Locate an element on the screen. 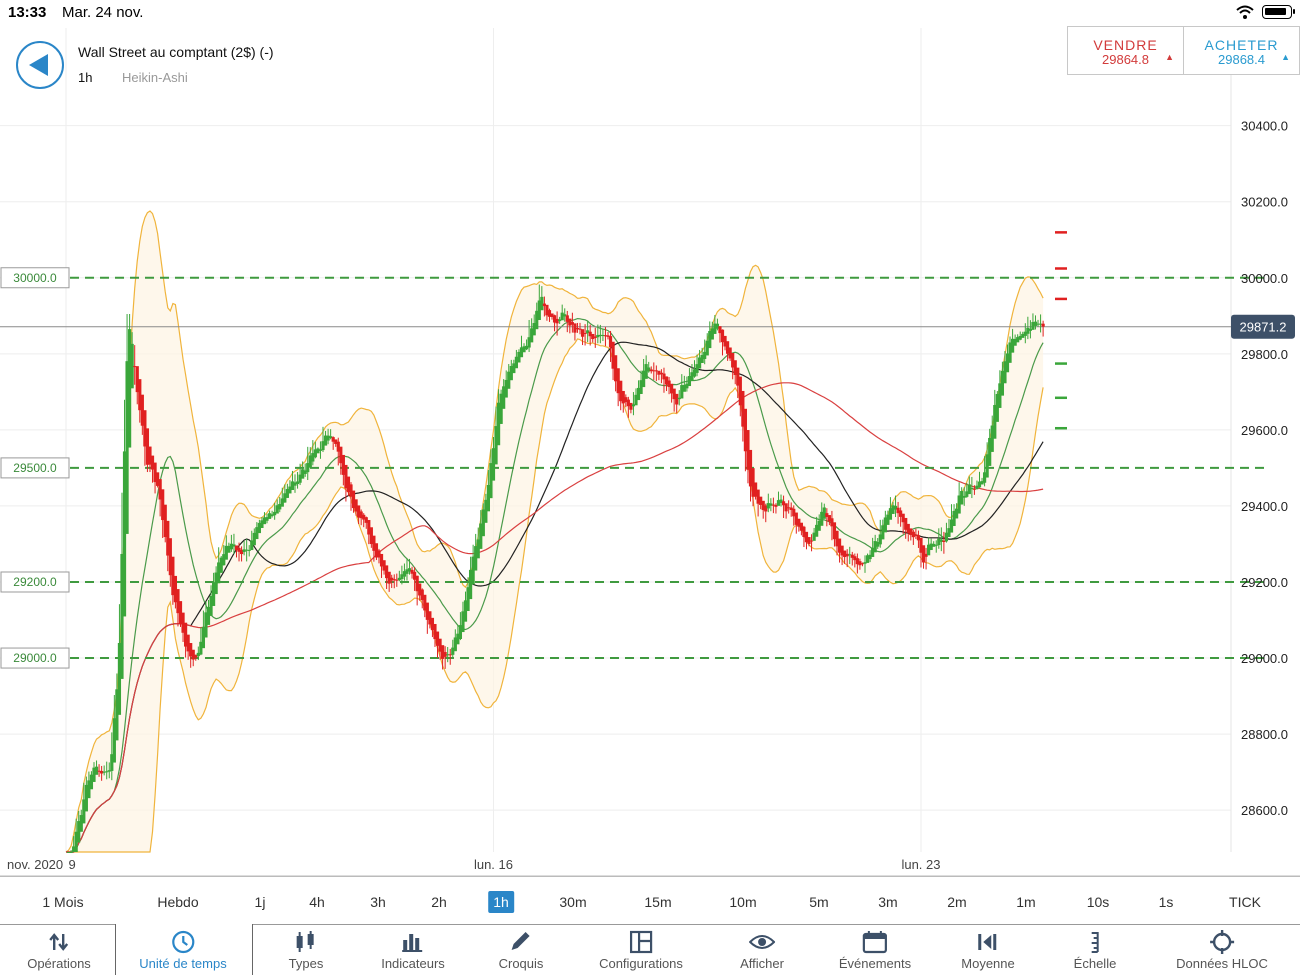 Image resolution: width=1300 pixels, height=975 pixels. price-tick-label: 30400.0 is located at coordinates (1264, 126).